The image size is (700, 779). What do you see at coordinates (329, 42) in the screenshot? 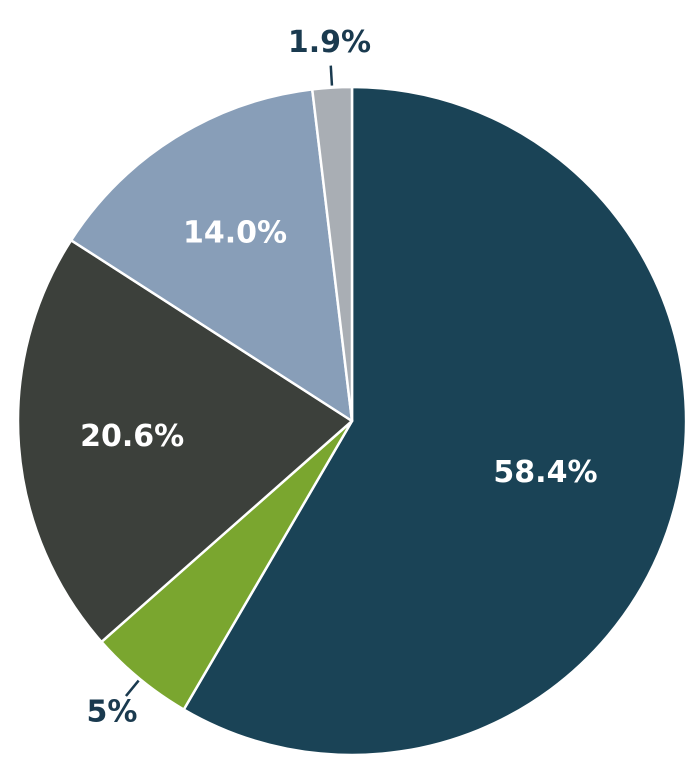
I see `slice-label-4: 1.9%` at bounding box center [329, 42].